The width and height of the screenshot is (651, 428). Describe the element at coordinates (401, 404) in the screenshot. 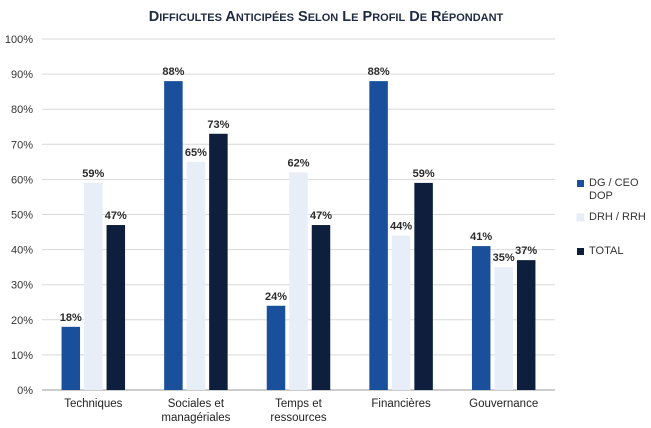

I see `category-label: Financières` at that location.